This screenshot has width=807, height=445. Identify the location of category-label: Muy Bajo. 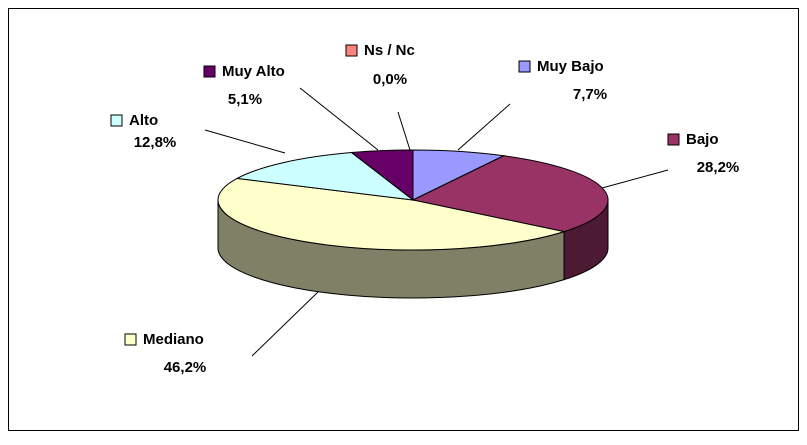
(570, 66).